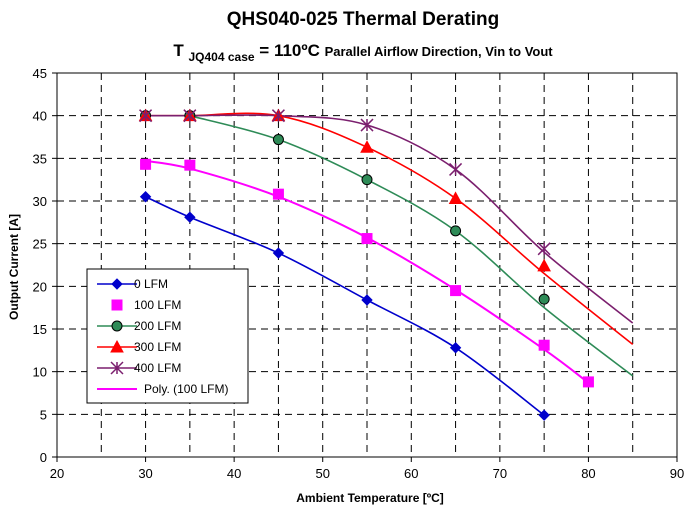 The height and width of the screenshot is (510, 686). What do you see at coordinates (588, 473) in the screenshot?
I see `x-tick-label: 80` at bounding box center [588, 473].